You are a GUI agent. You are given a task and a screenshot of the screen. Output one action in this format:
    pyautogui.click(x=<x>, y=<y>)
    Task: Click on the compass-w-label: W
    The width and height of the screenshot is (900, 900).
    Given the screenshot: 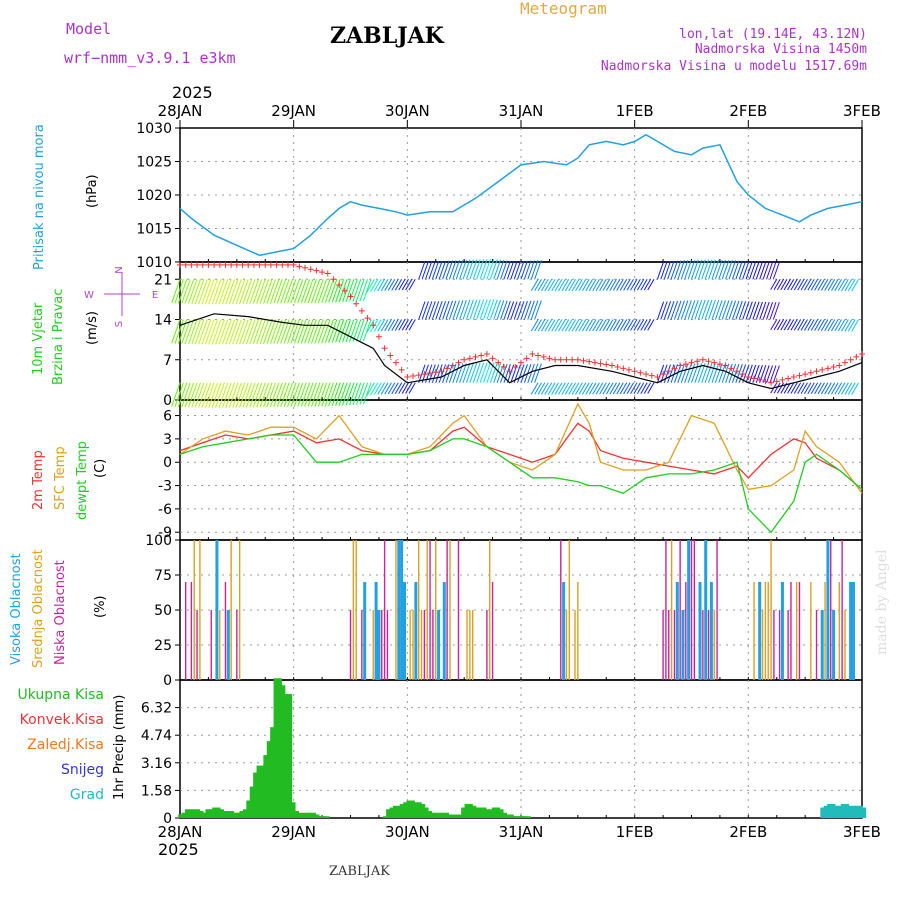 What is the action you would take?
    pyautogui.click(x=89, y=295)
    